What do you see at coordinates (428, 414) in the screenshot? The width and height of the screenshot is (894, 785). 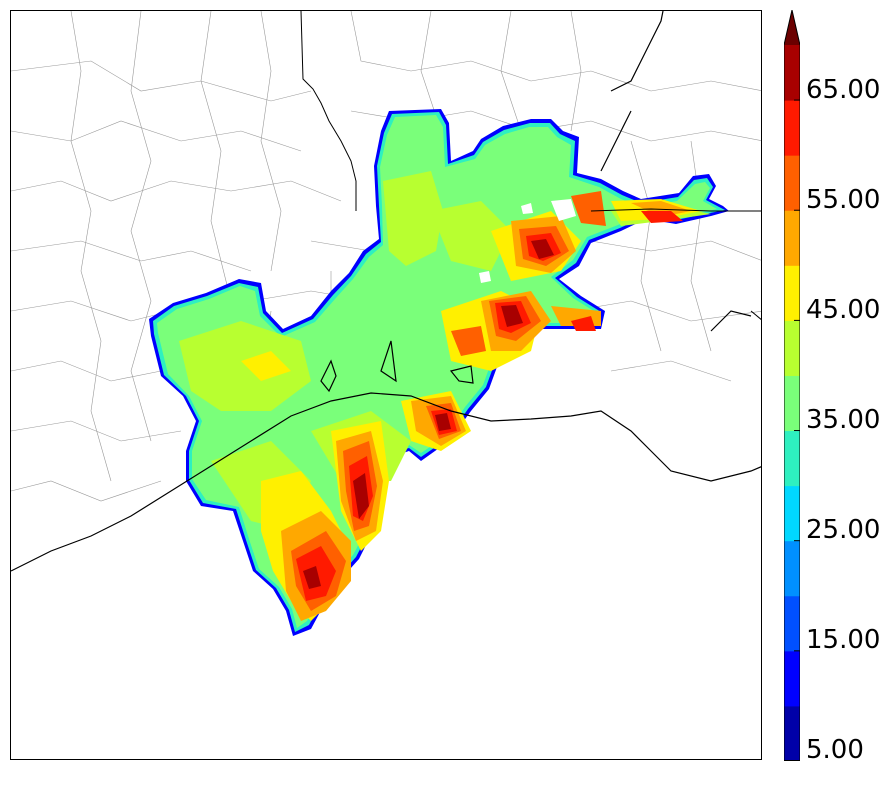 I see `echo-darkred-cores` at bounding box center [428, 414].